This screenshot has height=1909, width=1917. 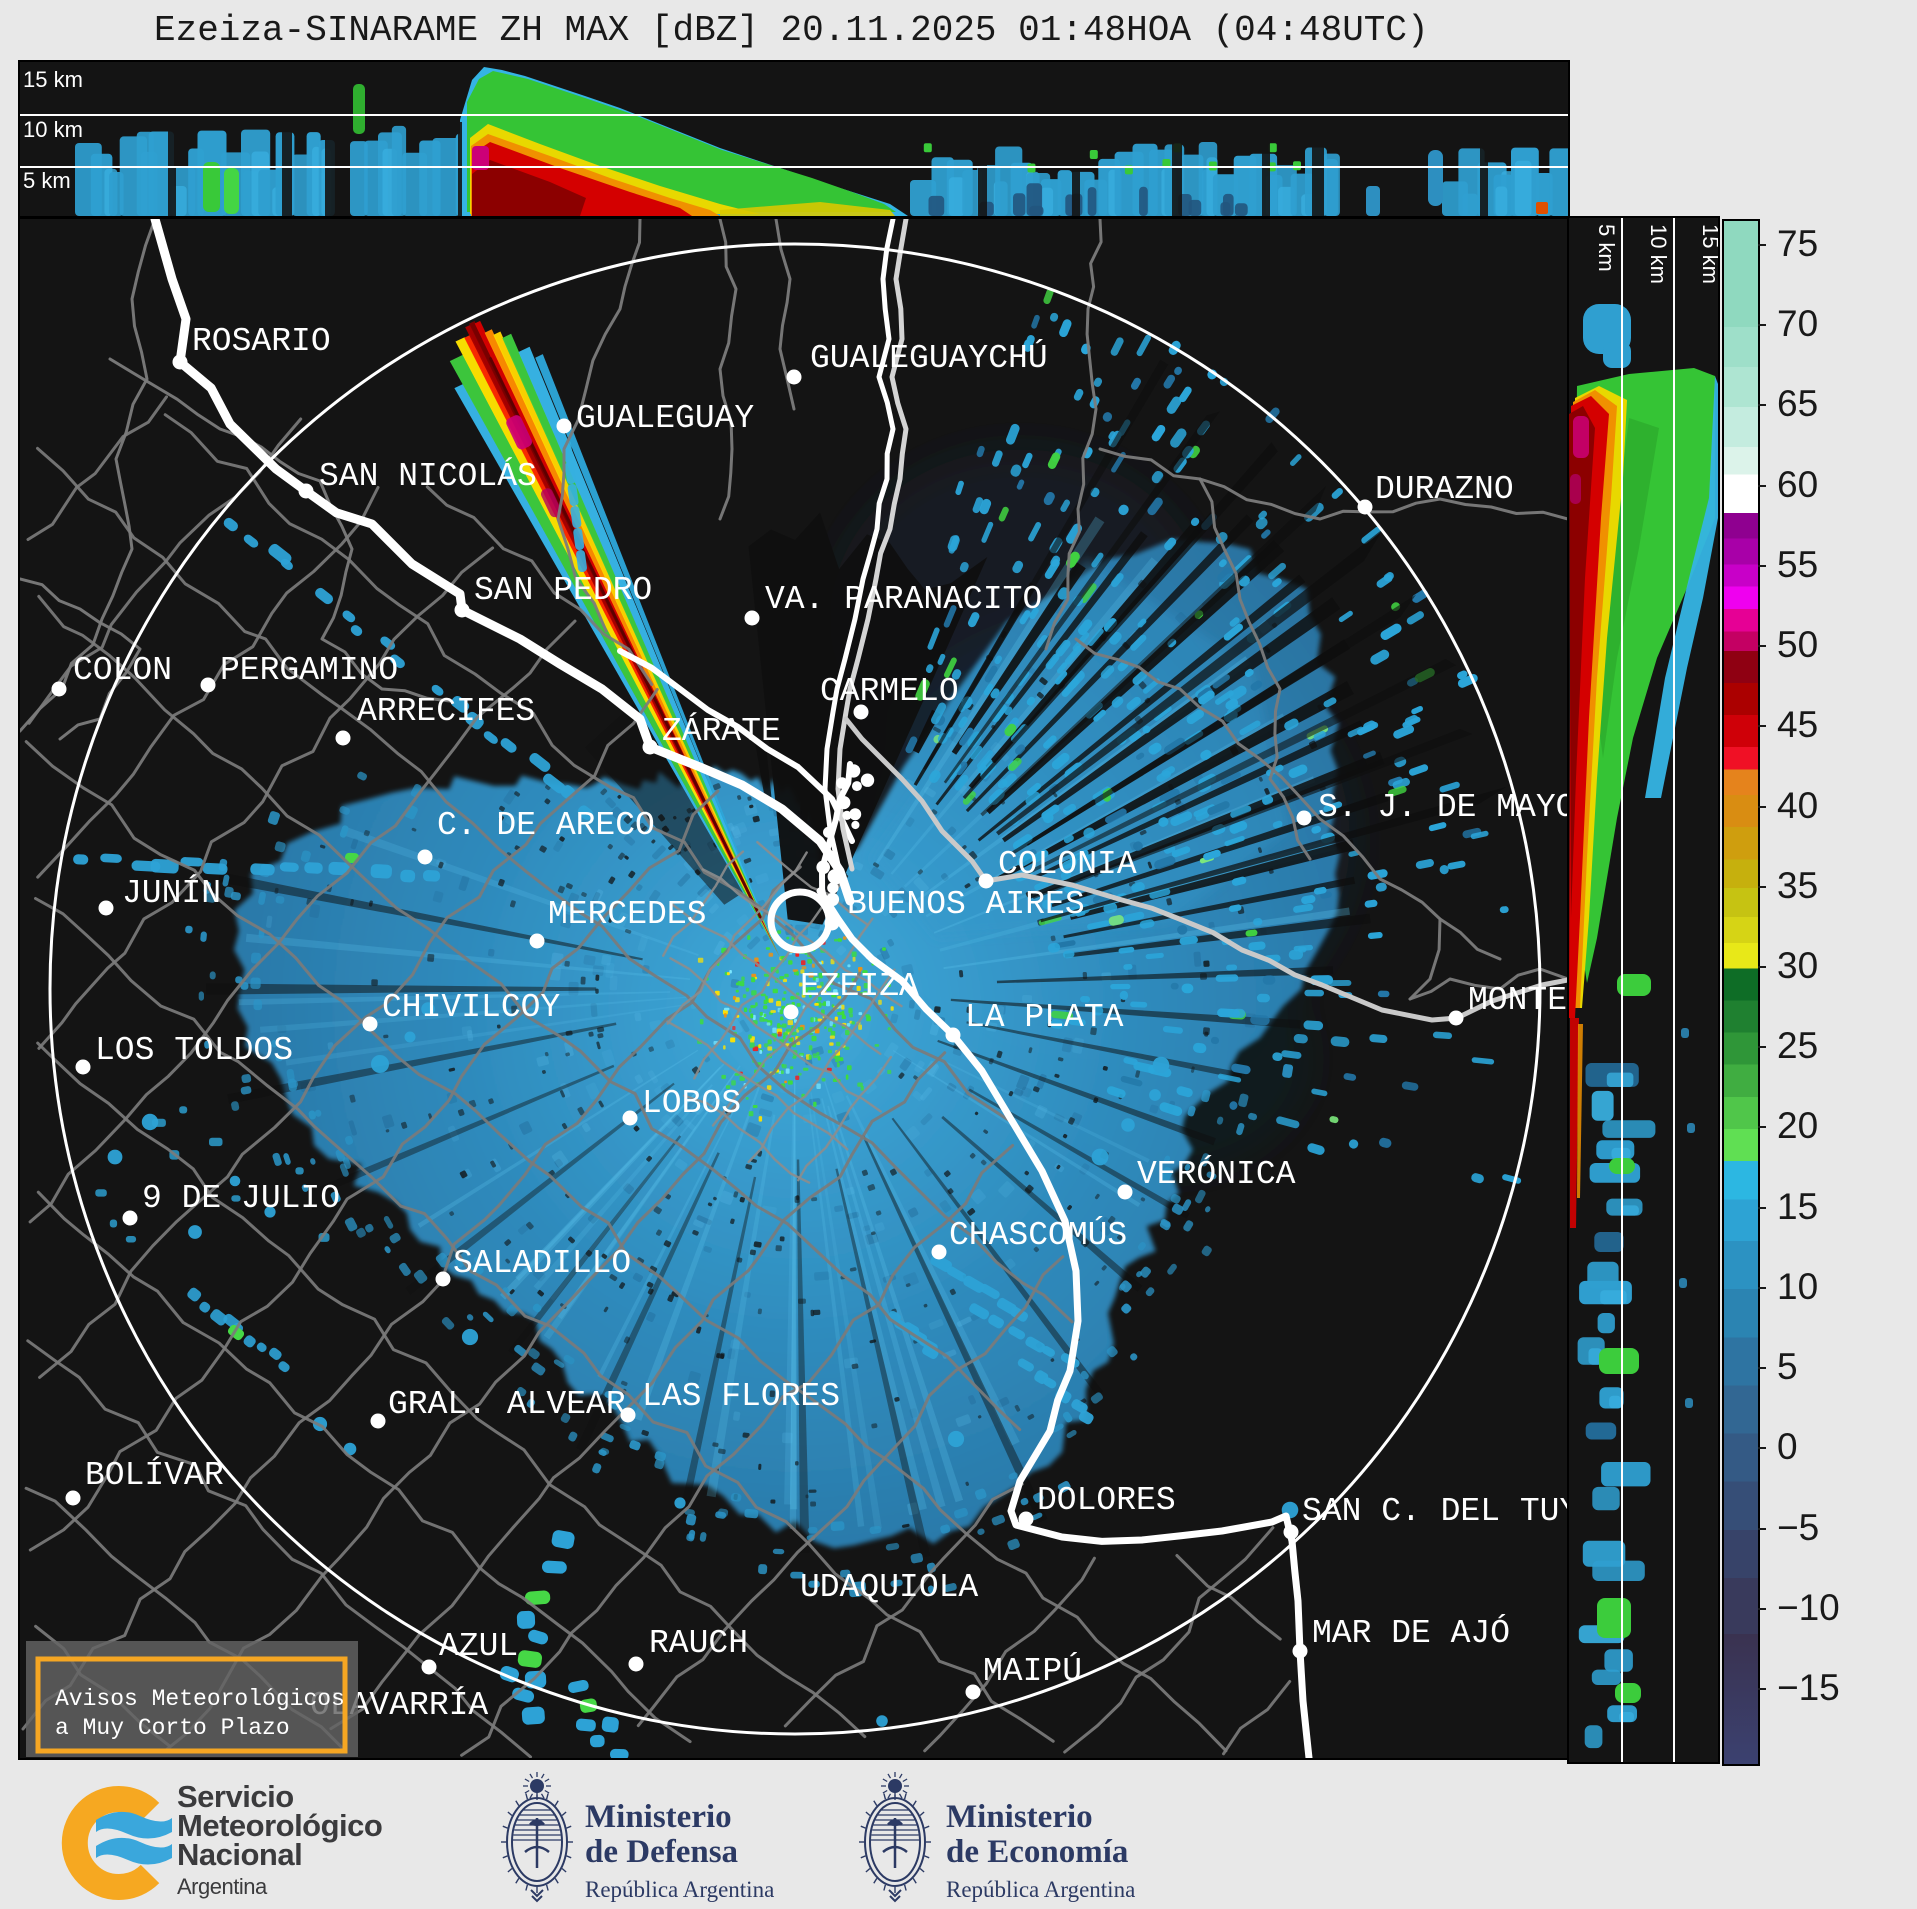 I want to click on svg-text: S. J. DE MAYO, so click(x=1443, y=807).